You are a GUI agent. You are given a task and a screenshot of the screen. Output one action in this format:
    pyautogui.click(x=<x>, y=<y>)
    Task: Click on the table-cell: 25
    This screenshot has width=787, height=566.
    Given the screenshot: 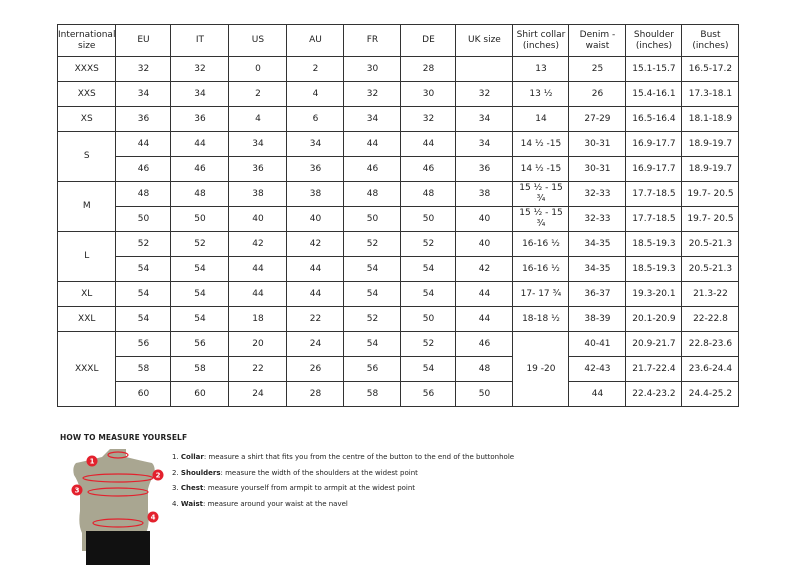 What is the action you would take?
    pyautogui.click(x=597, y=69)
    